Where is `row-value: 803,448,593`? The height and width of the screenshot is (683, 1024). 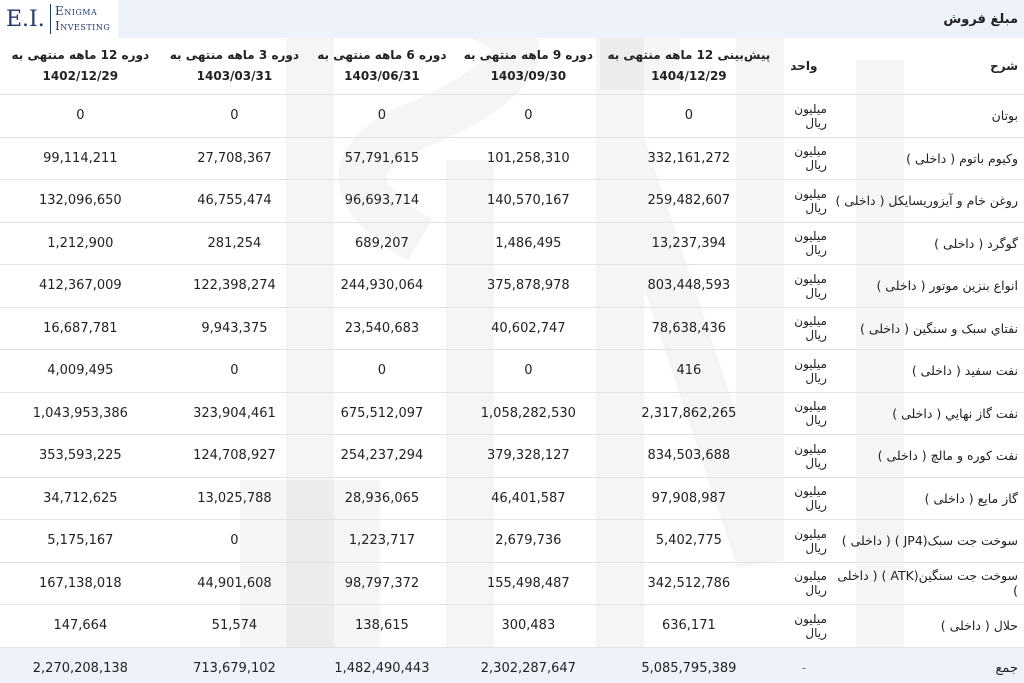
row-value: 803,448,593 is located at coordinates (689, 286).